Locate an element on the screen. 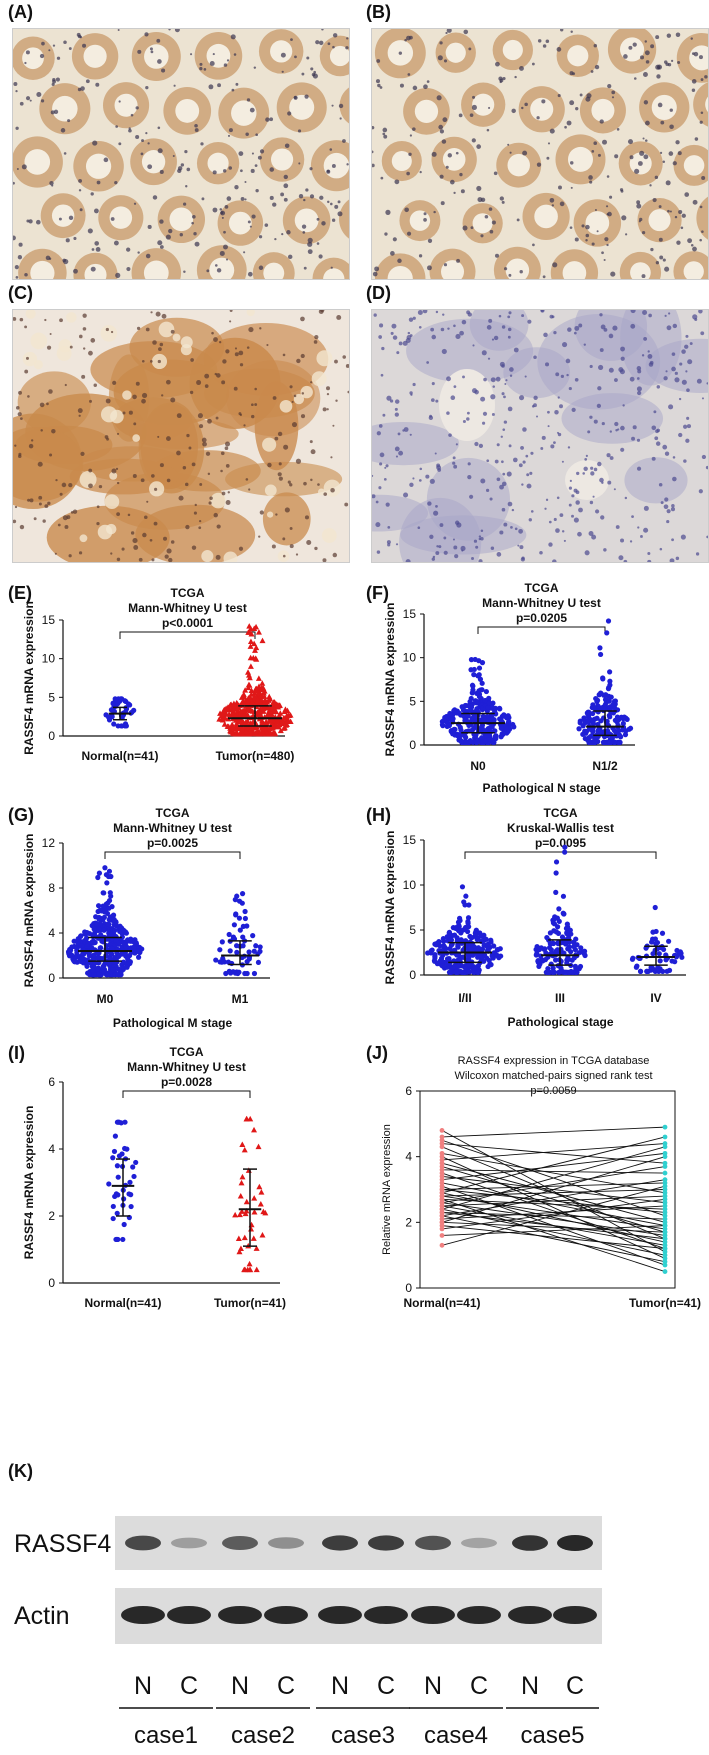  panel-label-g: (G) is located at coordinates (21, 815).